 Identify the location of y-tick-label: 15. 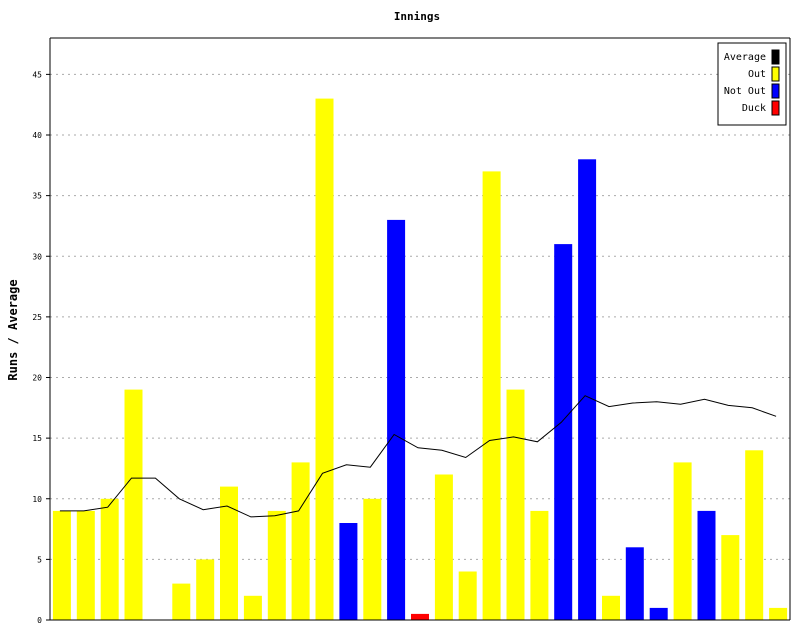
(37, 438).